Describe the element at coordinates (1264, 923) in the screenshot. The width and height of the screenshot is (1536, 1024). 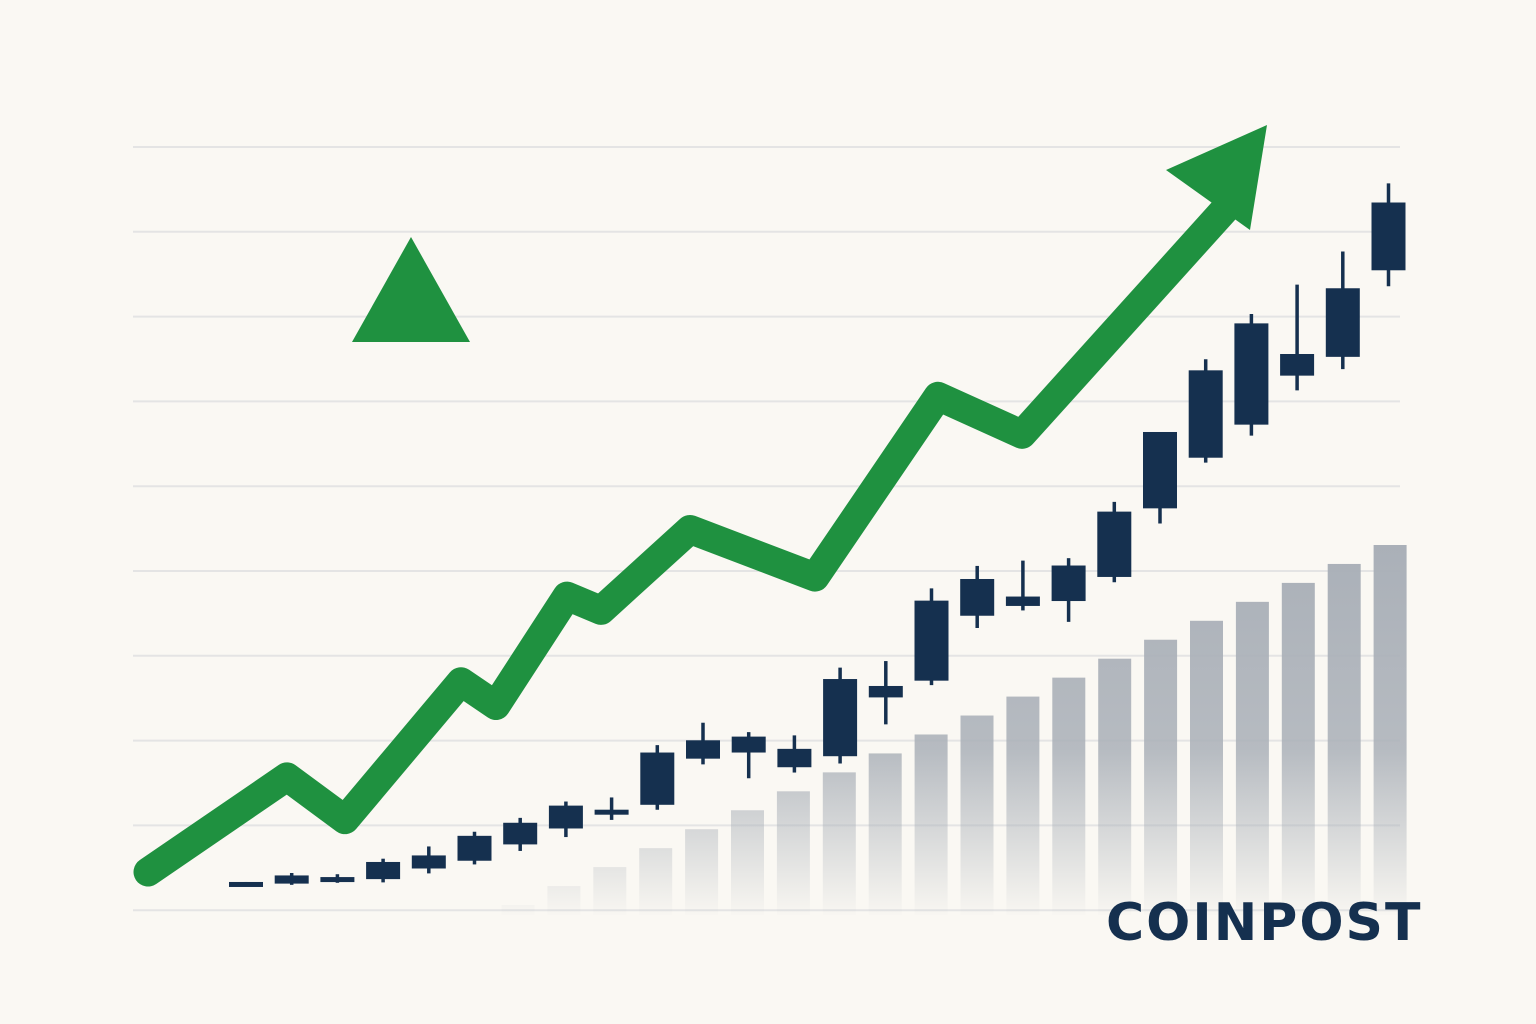
I see `brand-logo-text: COINPOST` at that location.